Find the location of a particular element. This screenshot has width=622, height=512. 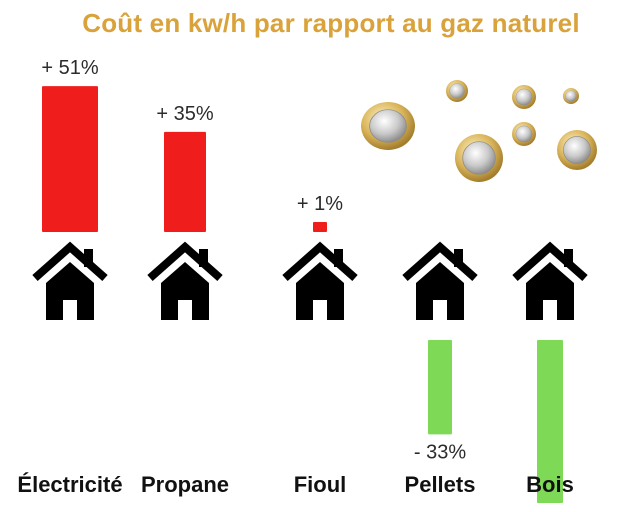

category-label-pellets: Pellets is located at coordinates (440, 484).